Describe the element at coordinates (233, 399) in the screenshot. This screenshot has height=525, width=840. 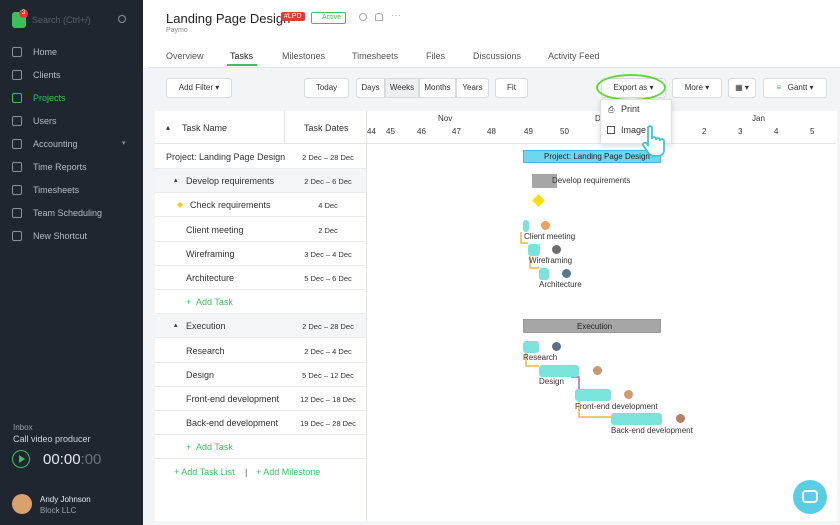
I see `task-name: Front-end development` at that location.